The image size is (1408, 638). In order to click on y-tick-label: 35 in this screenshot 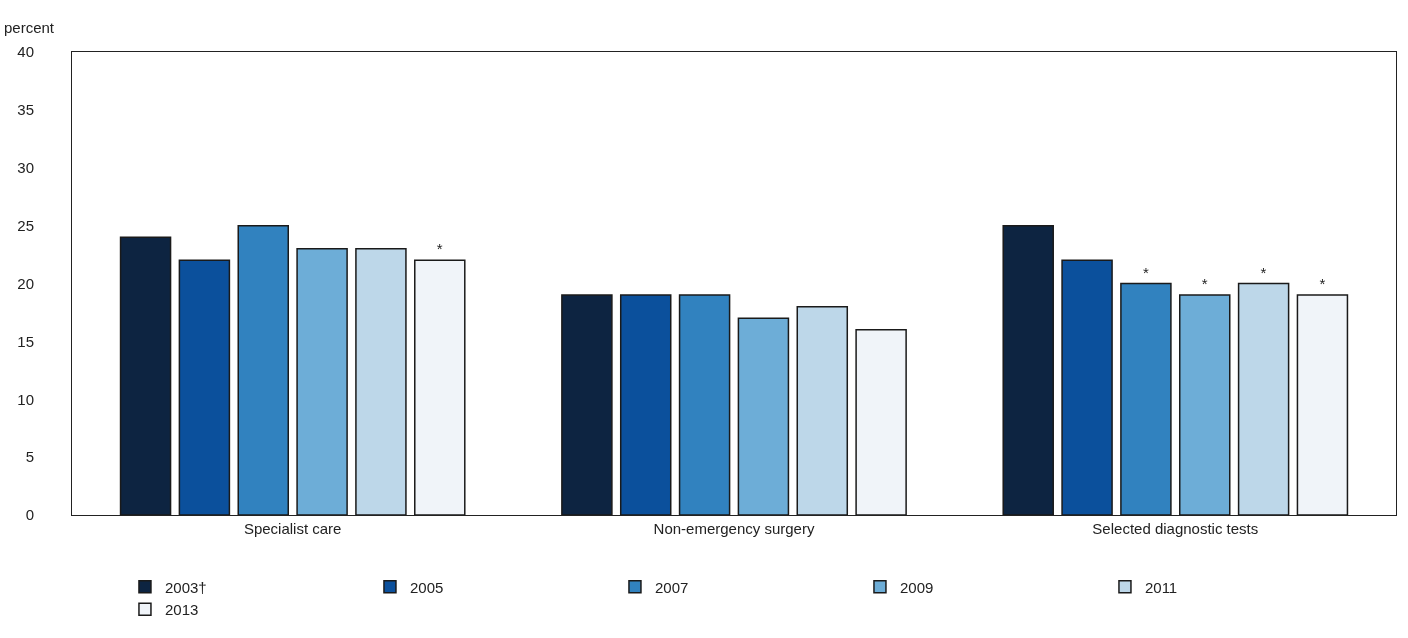, I will do `click(25, 110)`.